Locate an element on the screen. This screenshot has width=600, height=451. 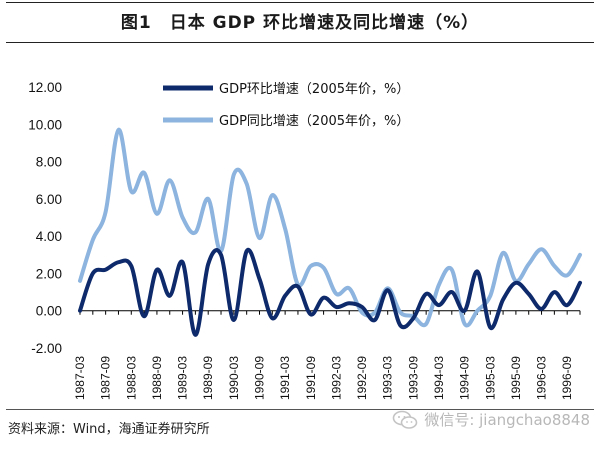
y-tick-label: 2.00 is located at coordinates (49, 273).